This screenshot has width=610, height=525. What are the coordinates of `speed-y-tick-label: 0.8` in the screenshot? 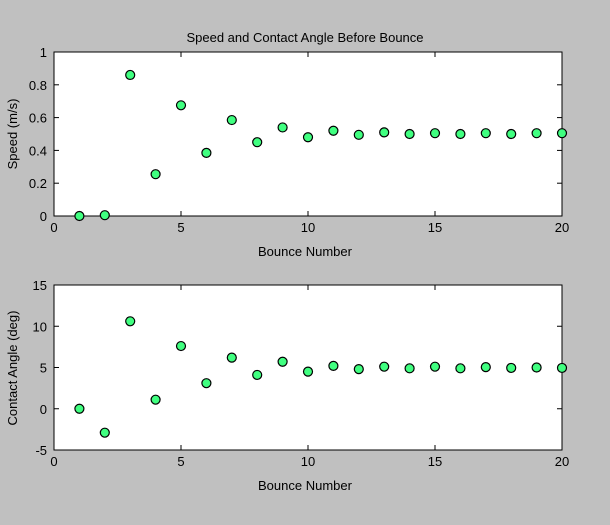 It's located at (38, 85).